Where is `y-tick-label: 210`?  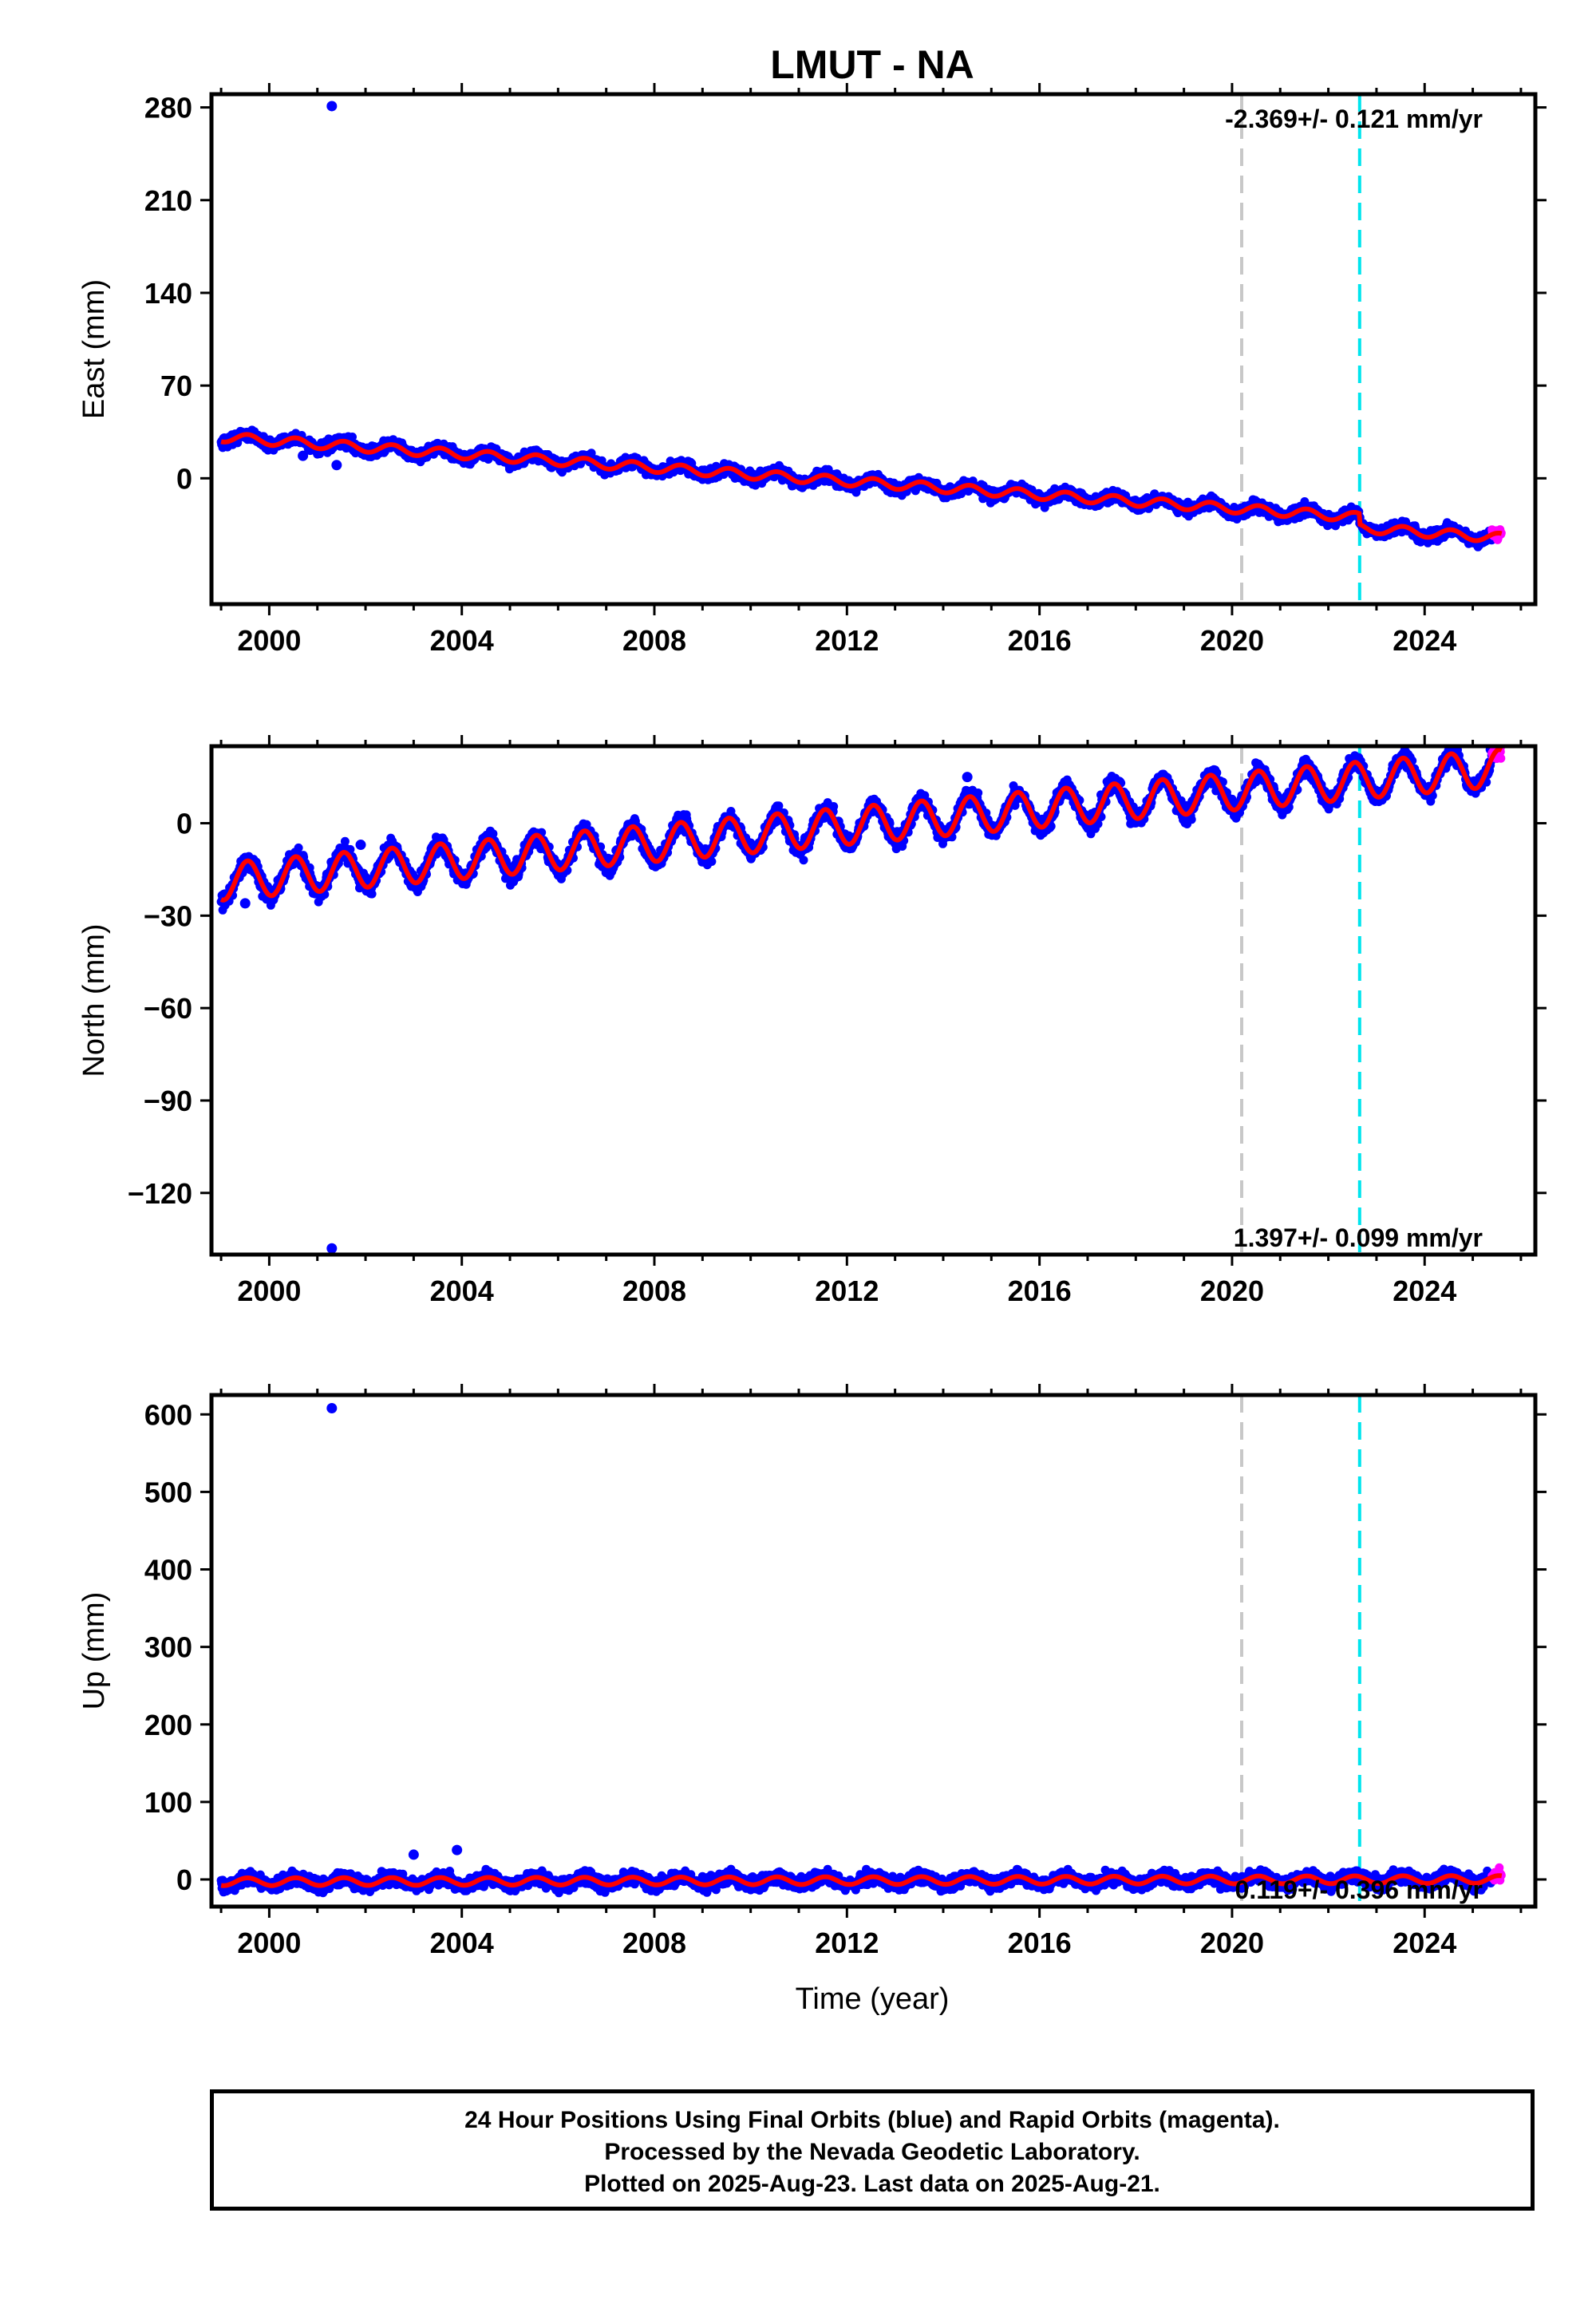
y-tick-label: 210 is located at coordinates (168, 200).